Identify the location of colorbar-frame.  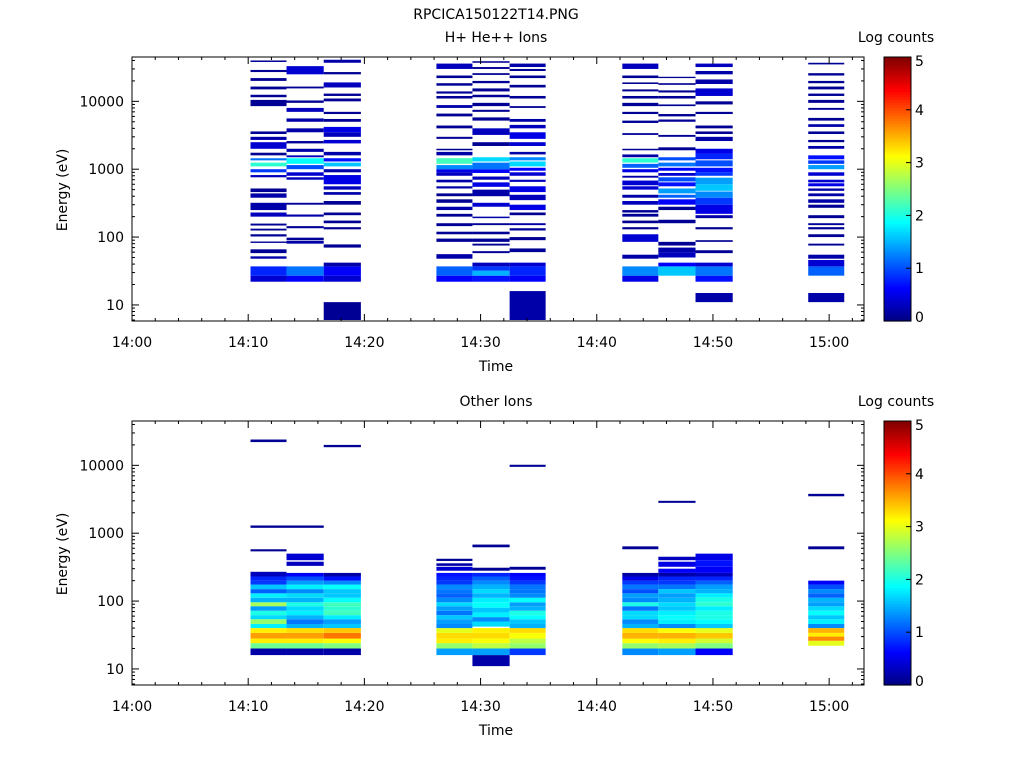
(897, 189).